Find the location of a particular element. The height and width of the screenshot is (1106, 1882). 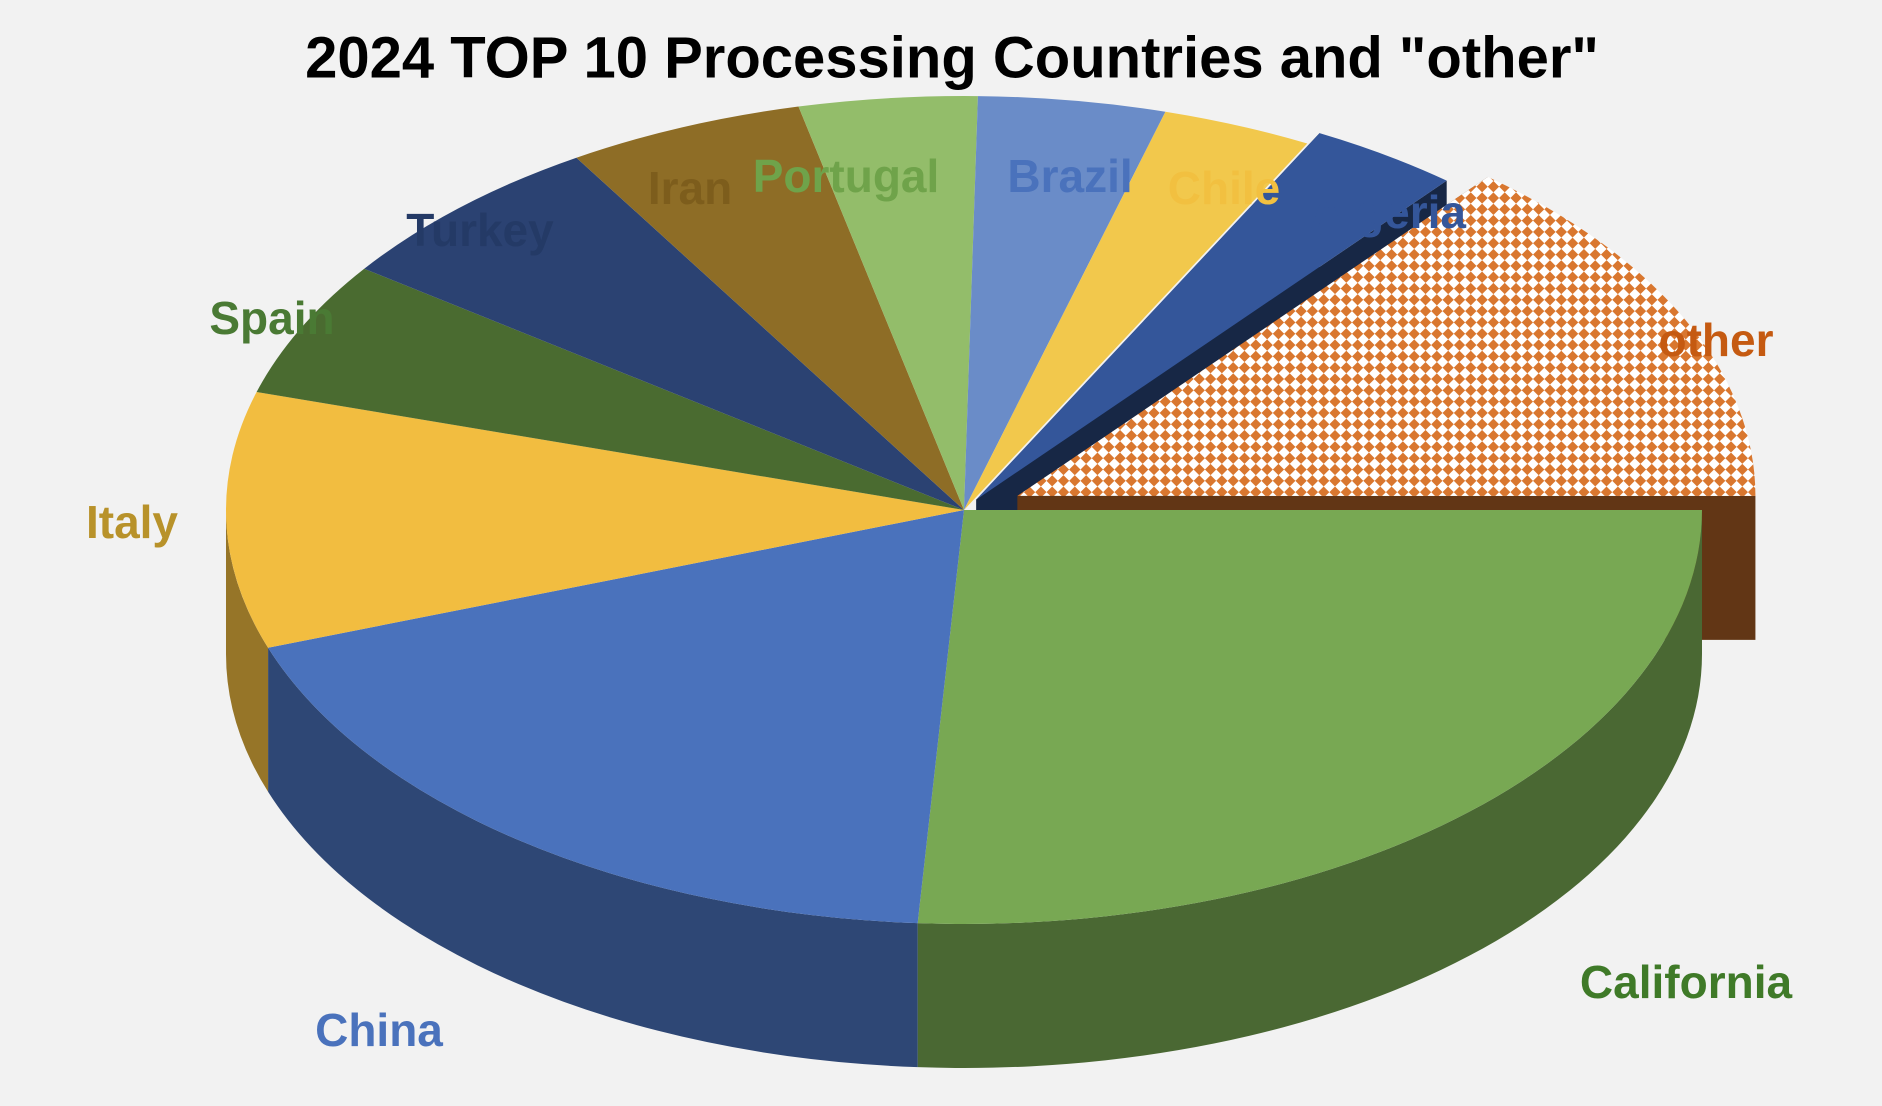

slice-label: China is located at coordinates (379, 1030).